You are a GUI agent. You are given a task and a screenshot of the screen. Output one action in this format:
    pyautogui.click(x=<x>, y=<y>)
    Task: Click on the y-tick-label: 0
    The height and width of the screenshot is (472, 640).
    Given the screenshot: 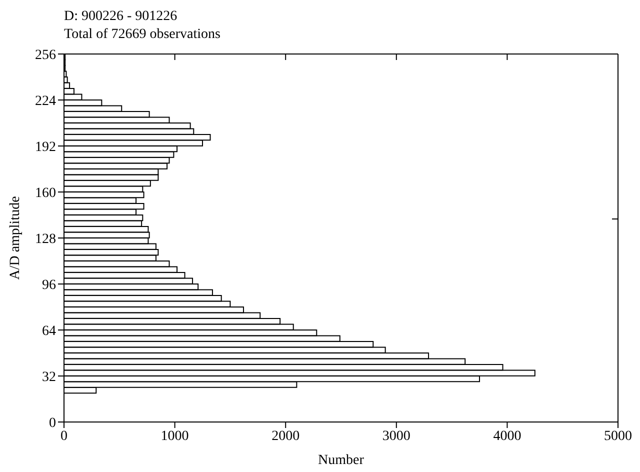 What is the action you would take?
    pyautogui.click(x=52, y=423)
    